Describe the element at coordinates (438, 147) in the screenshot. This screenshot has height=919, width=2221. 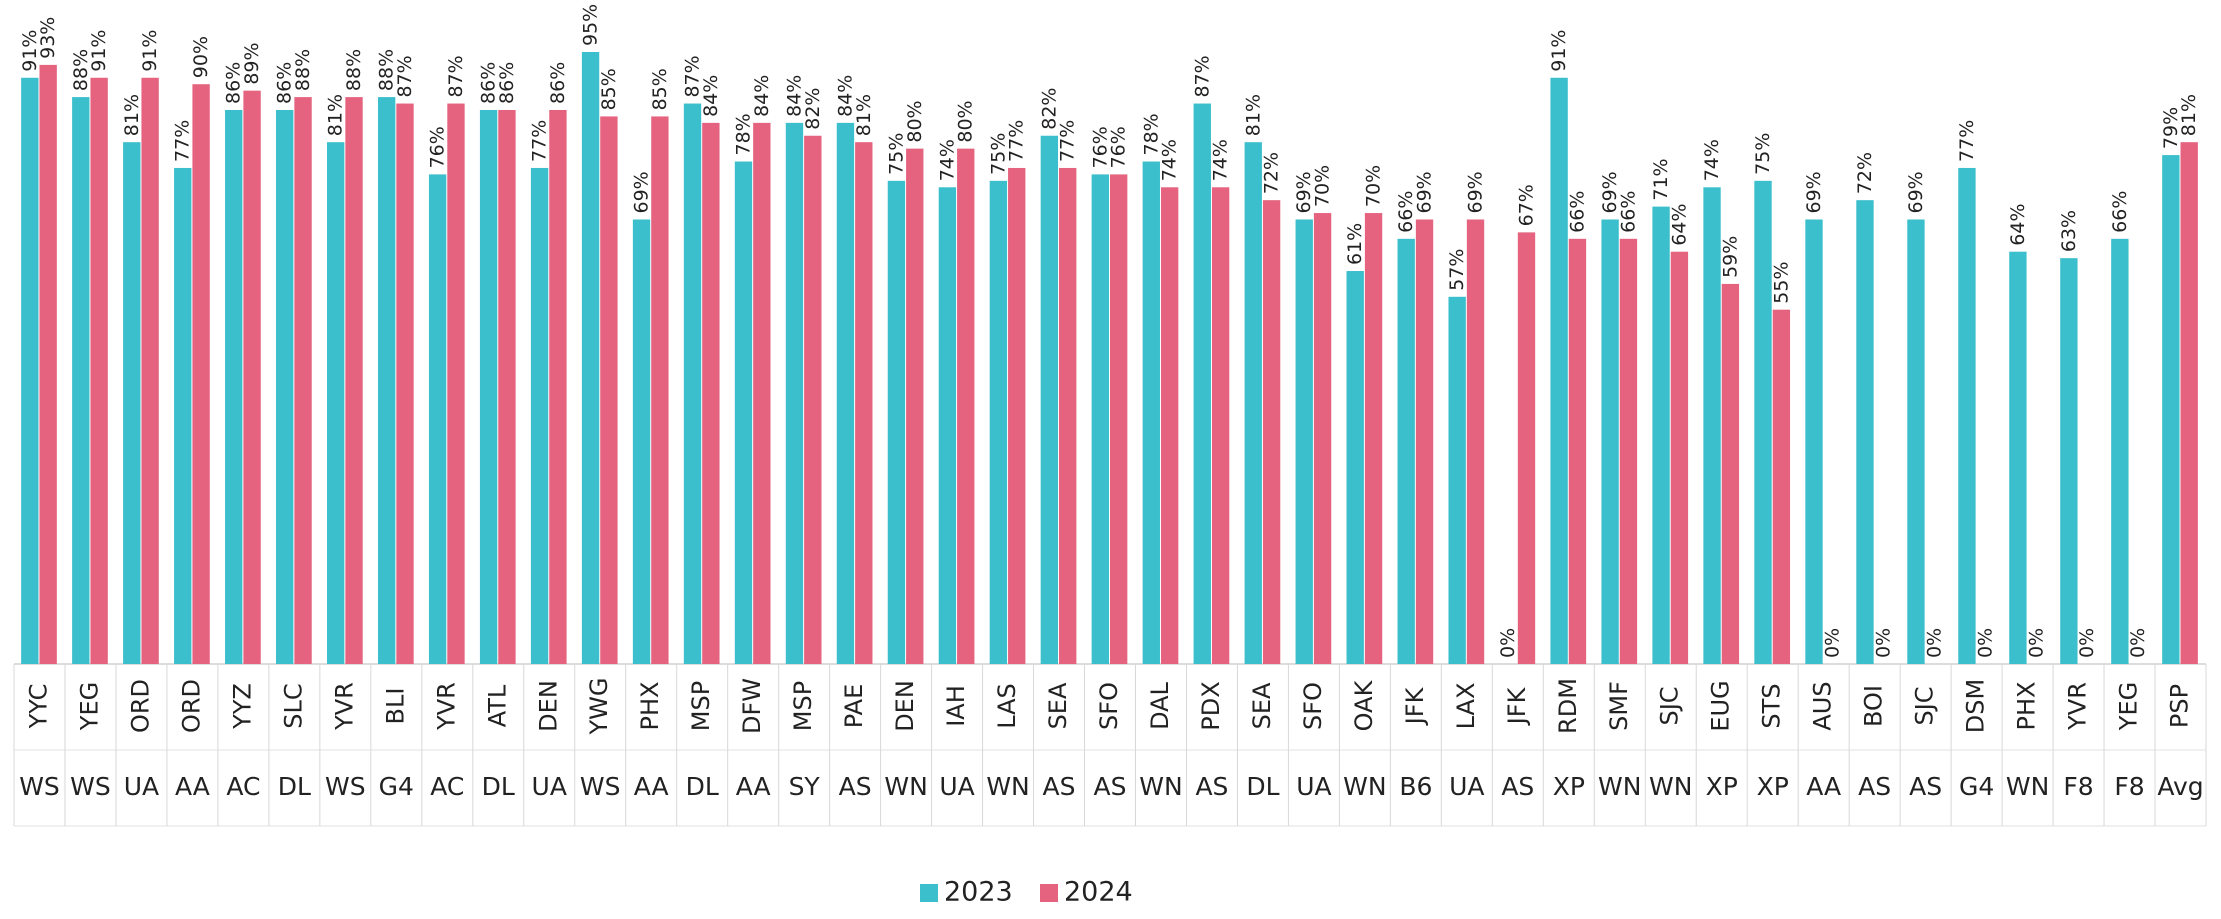
I see `data-label: 76%` at that location.